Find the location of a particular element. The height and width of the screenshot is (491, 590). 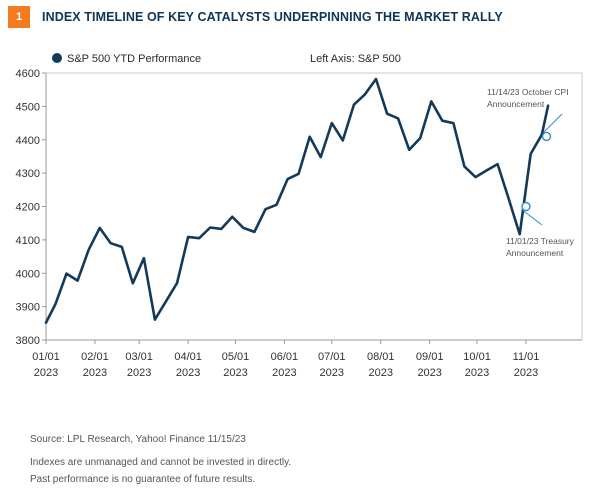

x-tick-label: 07/01 is located at coordinates (332, 357).